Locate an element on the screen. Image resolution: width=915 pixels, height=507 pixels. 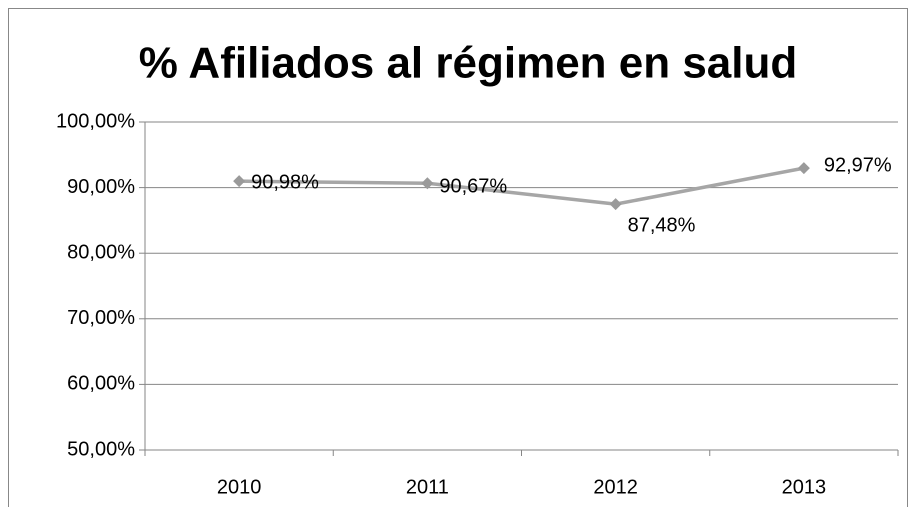
data-label: 92,97% is located at coordinates (858, 165).